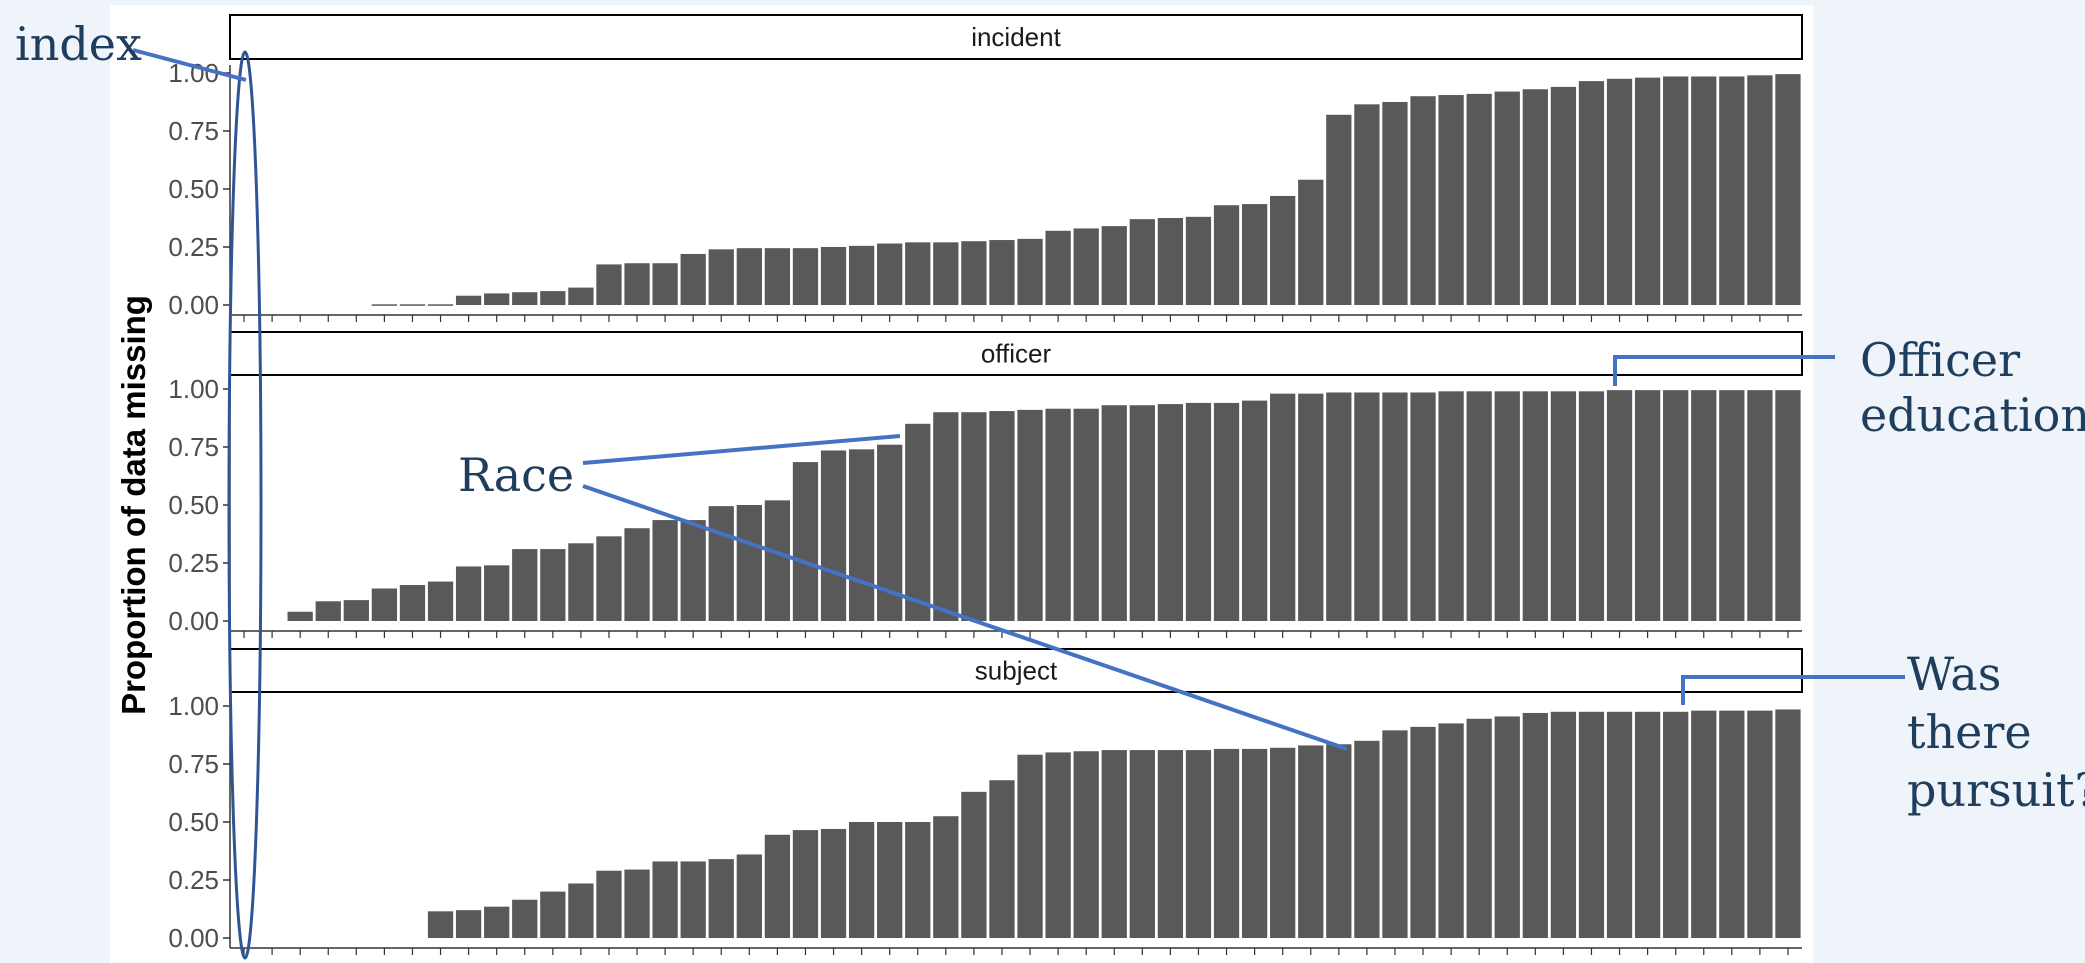 The width and height of the screenshot is (2085, 963). Describe the element at coordinates (1016, 670) in the screenshot. I see `strip-subject` at that location.